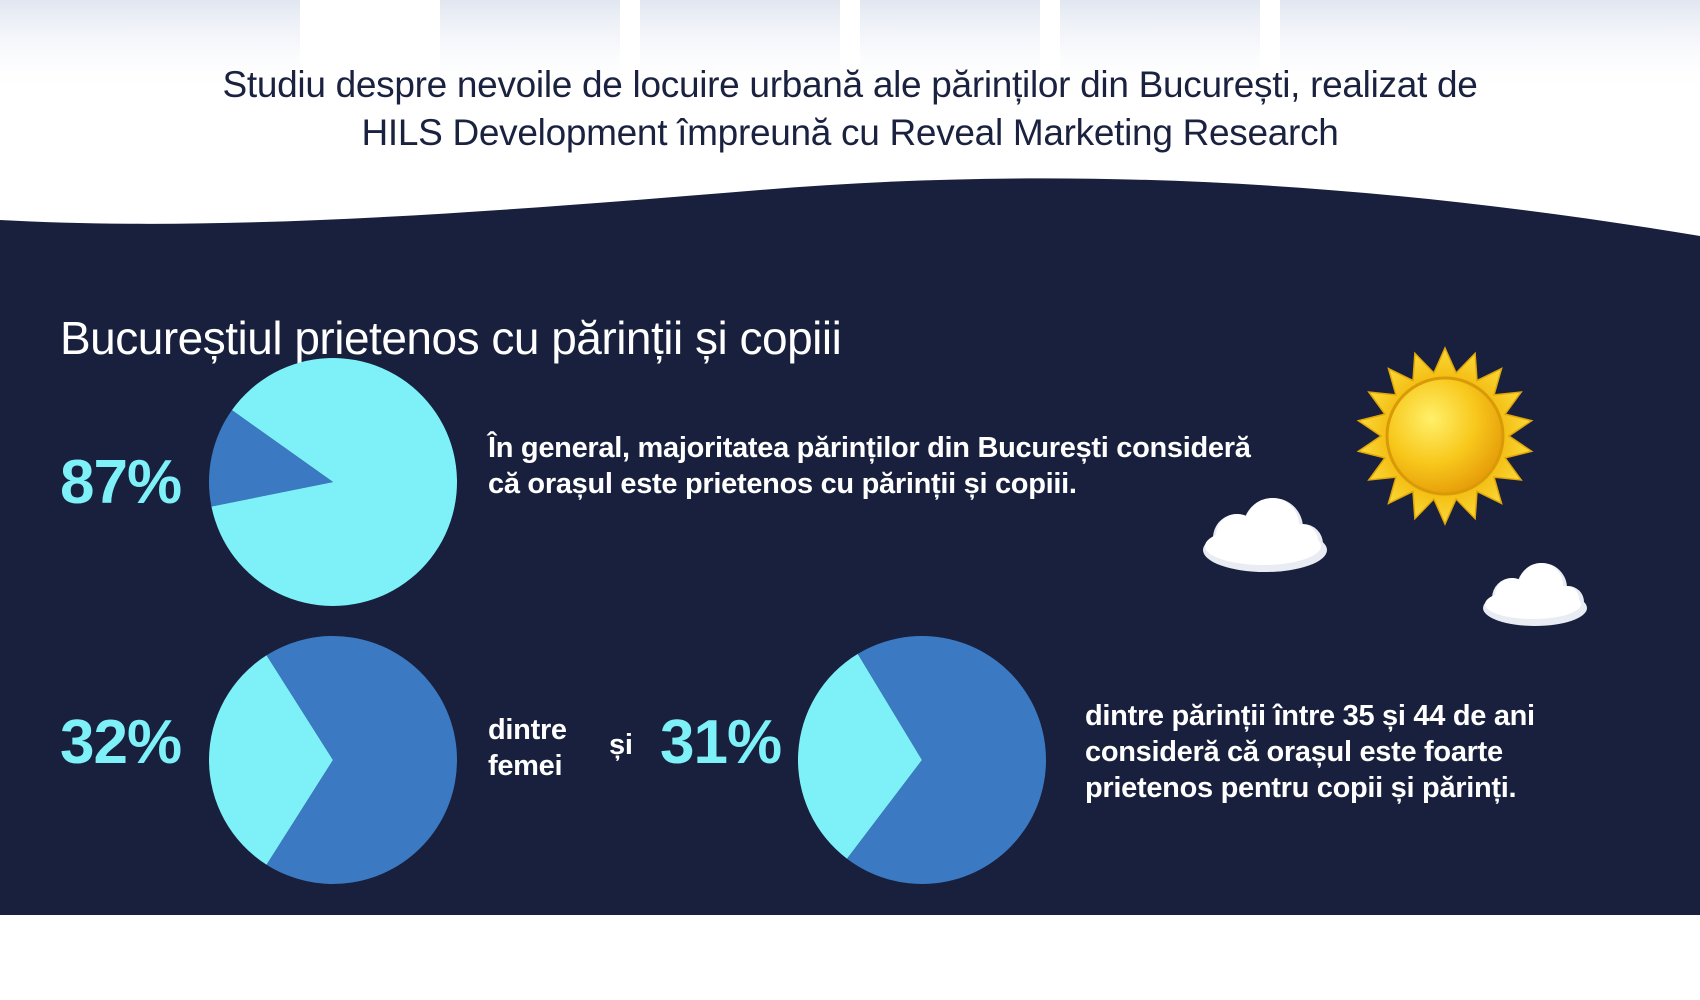 This screenshot has width=1700, height=1000. What do you see at coordinates (1294, 752) in the screenshot?
I see `age-group-description-line: consideră că orașul este foarte` at bounding box center [1294, 752].